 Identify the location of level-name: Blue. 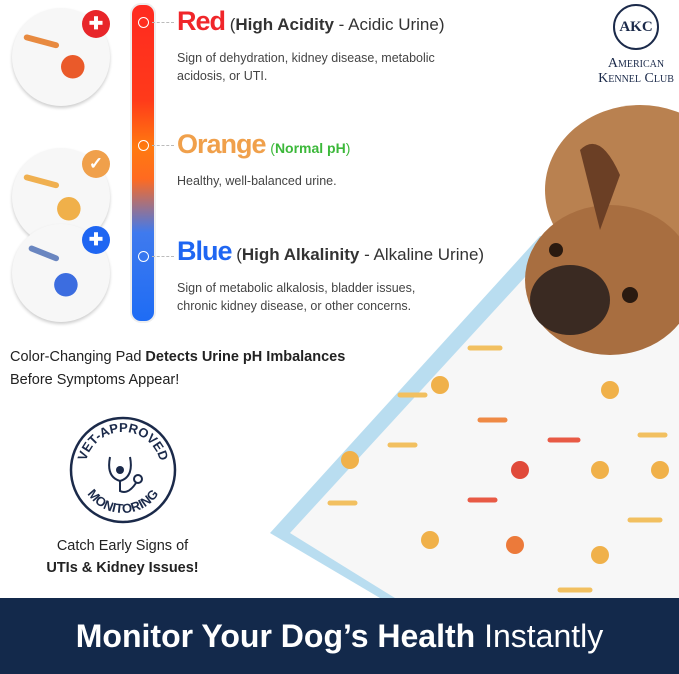
(205, 251).